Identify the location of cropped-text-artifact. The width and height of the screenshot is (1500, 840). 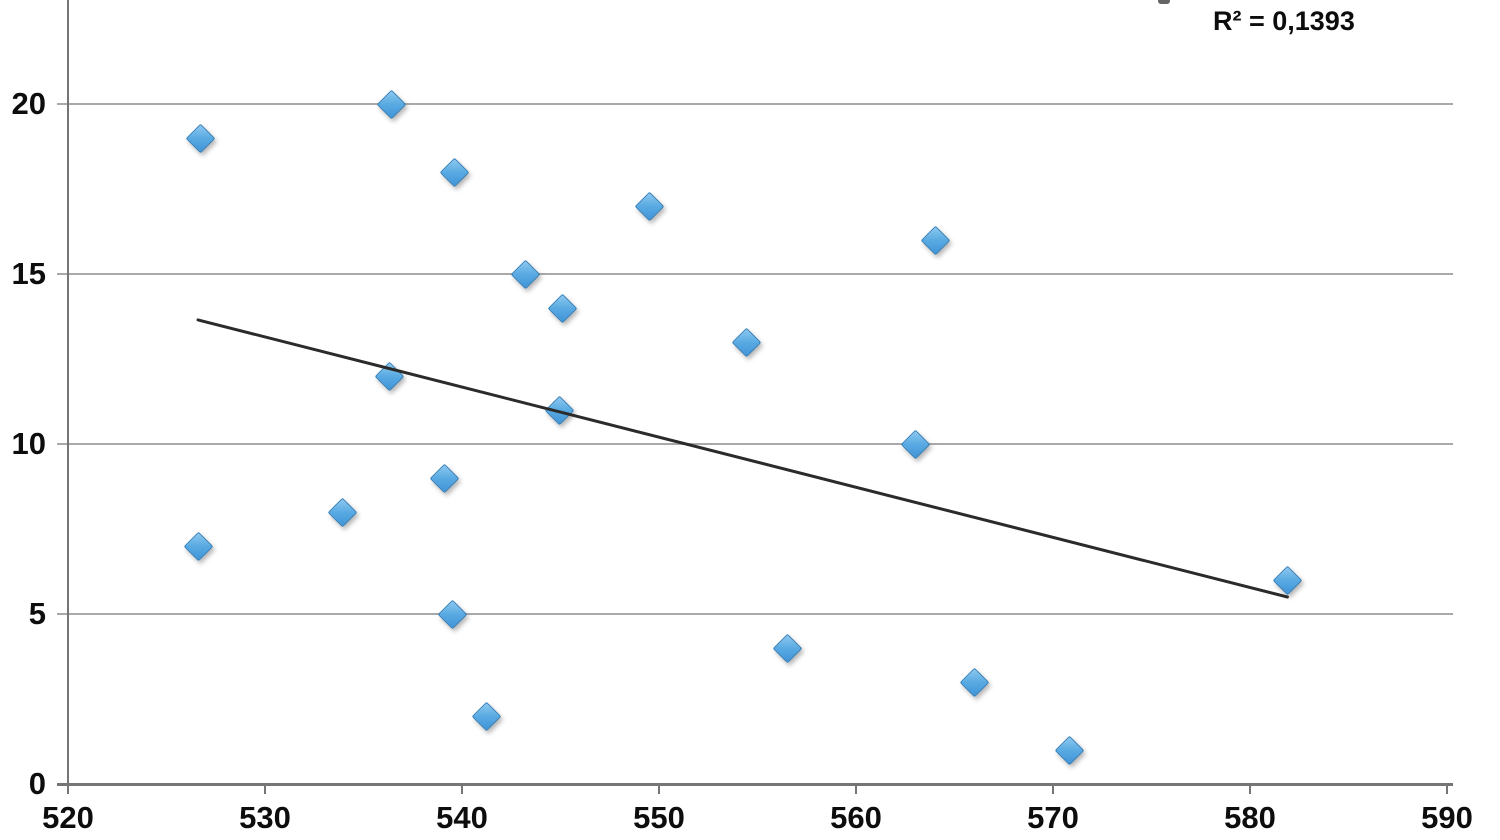
(1164, 2).